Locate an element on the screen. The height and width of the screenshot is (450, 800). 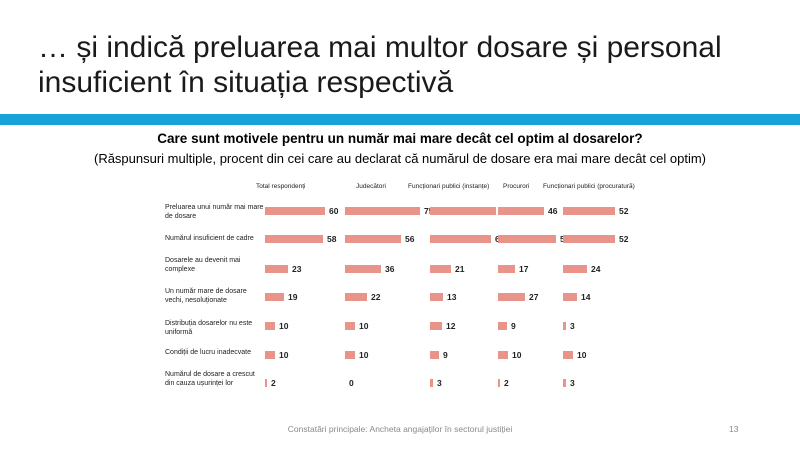
data-label: 24 is located at coordinates (596, 269).